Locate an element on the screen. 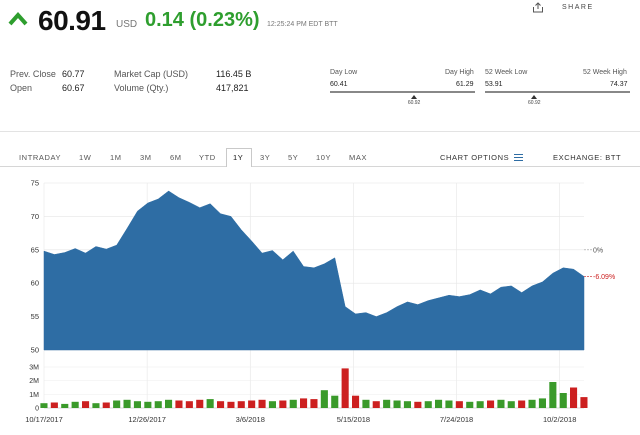  volume-tick-label: 2M is located at coordinates (34, 381).